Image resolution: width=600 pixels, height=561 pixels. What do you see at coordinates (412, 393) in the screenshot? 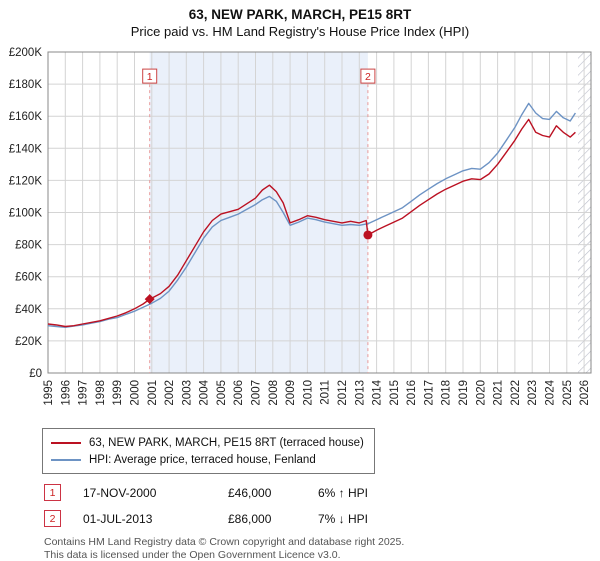
I see `svg-text: 2016` at bounding box center [412, 393].